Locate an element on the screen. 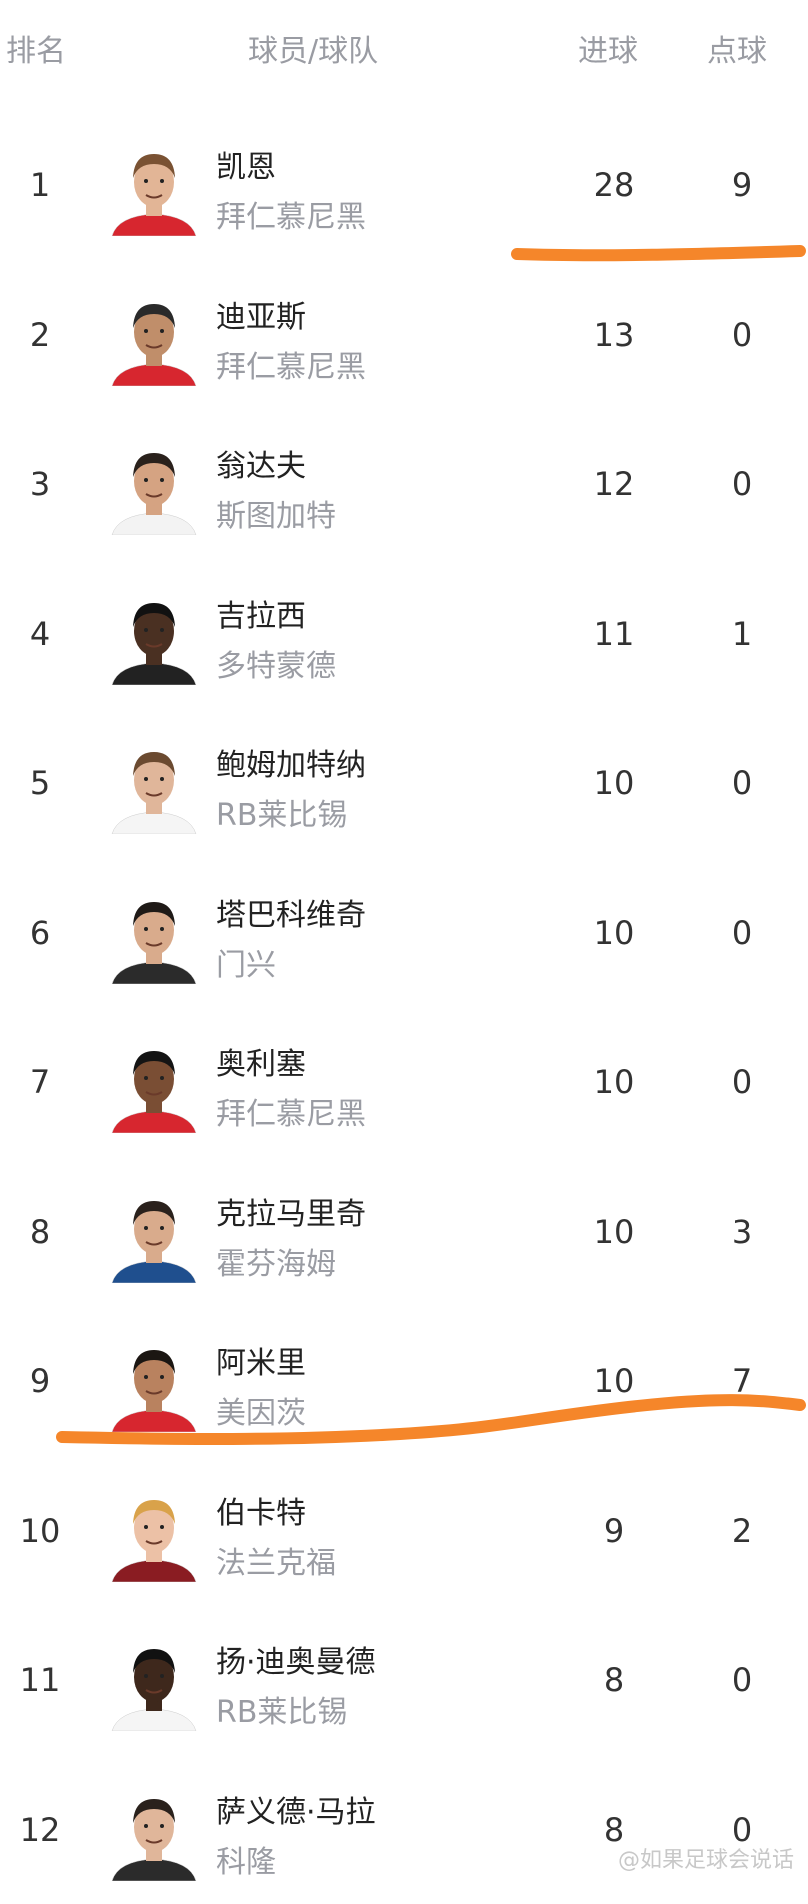 Image resolution: width=808 pixels, height=1904 pixels. player-name: 鲍姆加特纳 is located at coordinates (291, 765).